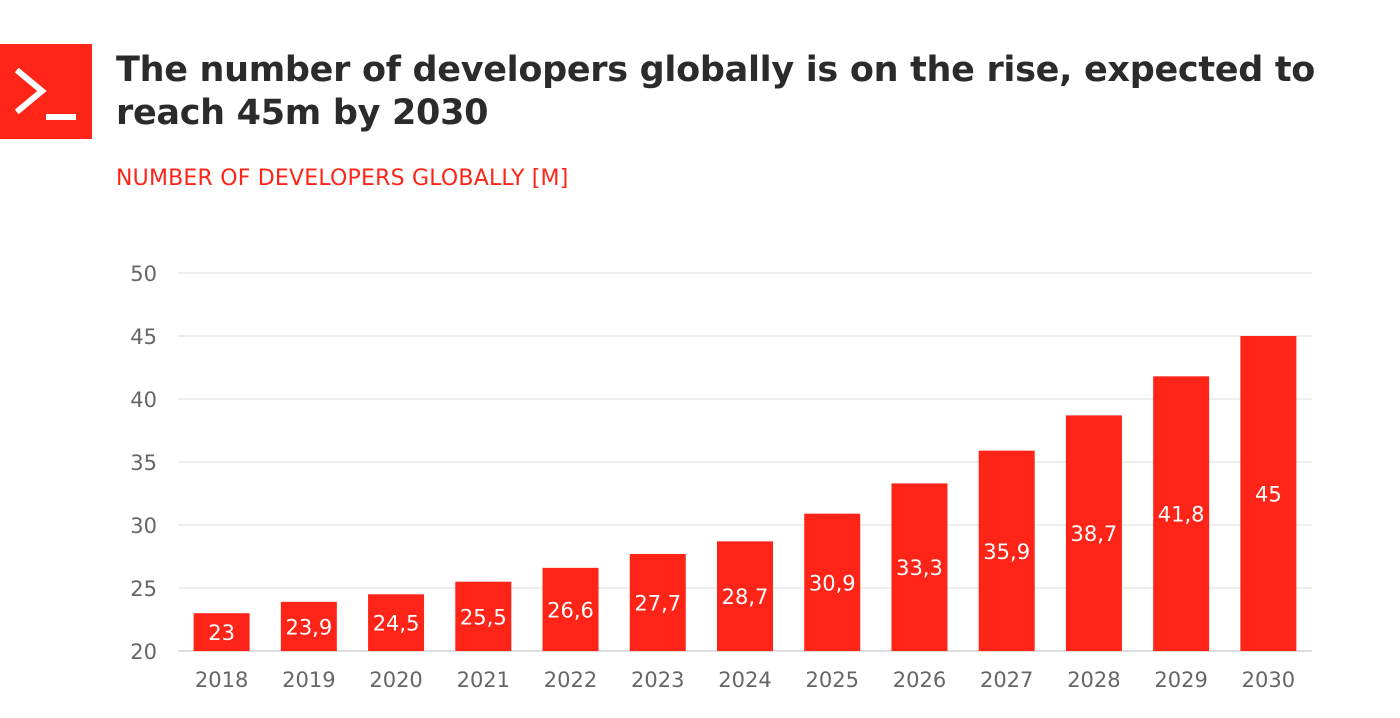 The width and height of the screenshot is (1400, 718). I want to click on y-tick-label: 30, so click(143, 526).